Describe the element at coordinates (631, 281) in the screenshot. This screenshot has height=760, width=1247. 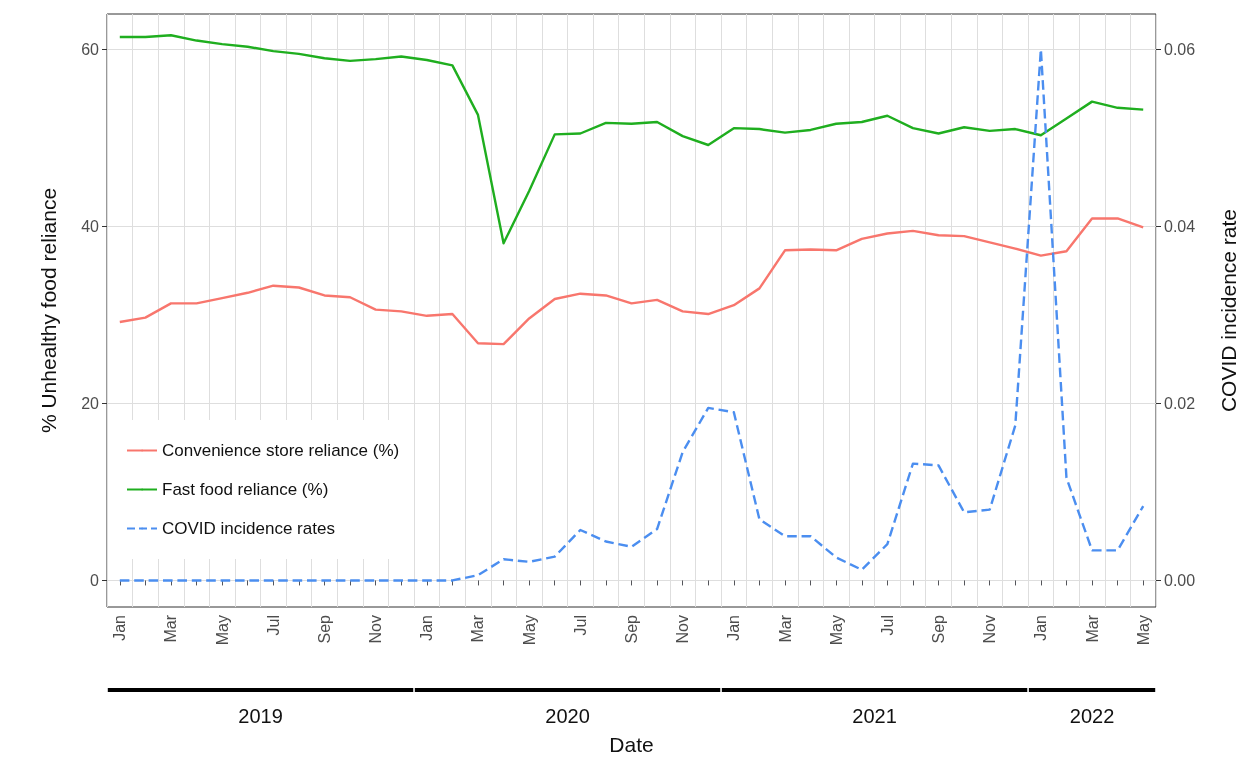
I see `line-series` at that location.